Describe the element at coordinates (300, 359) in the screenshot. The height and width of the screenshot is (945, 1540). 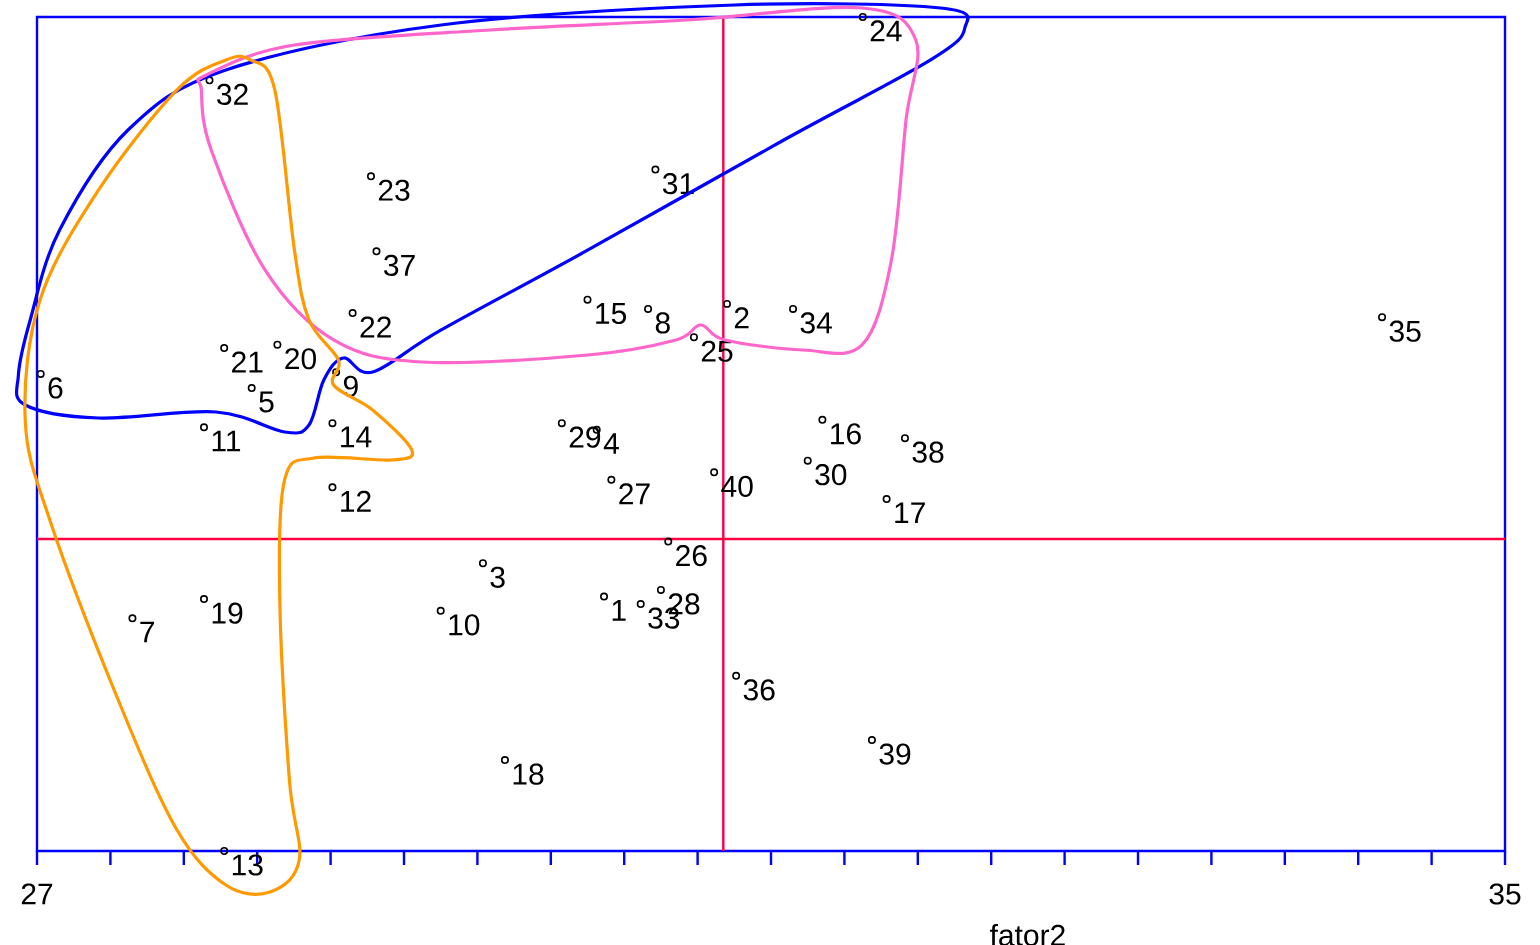
I see `annotation: 20` at that location.